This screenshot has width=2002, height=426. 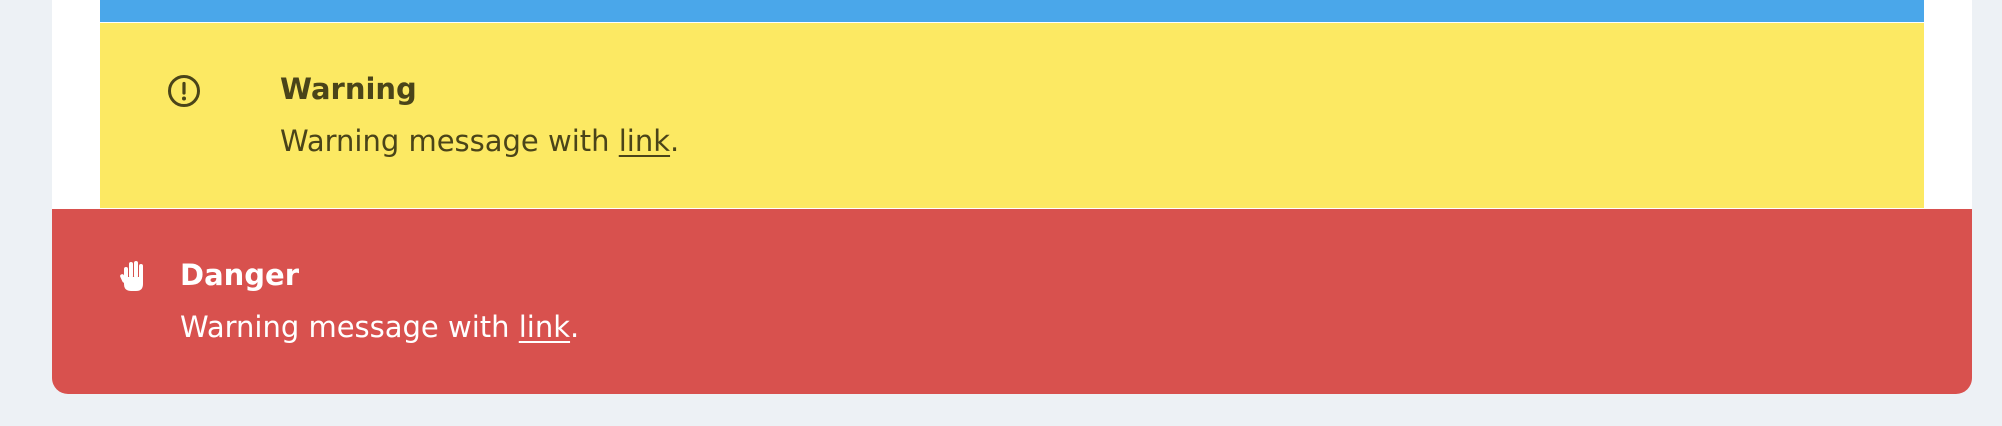 I want to click on hand-stop-icon, so click(x=131, y=276).